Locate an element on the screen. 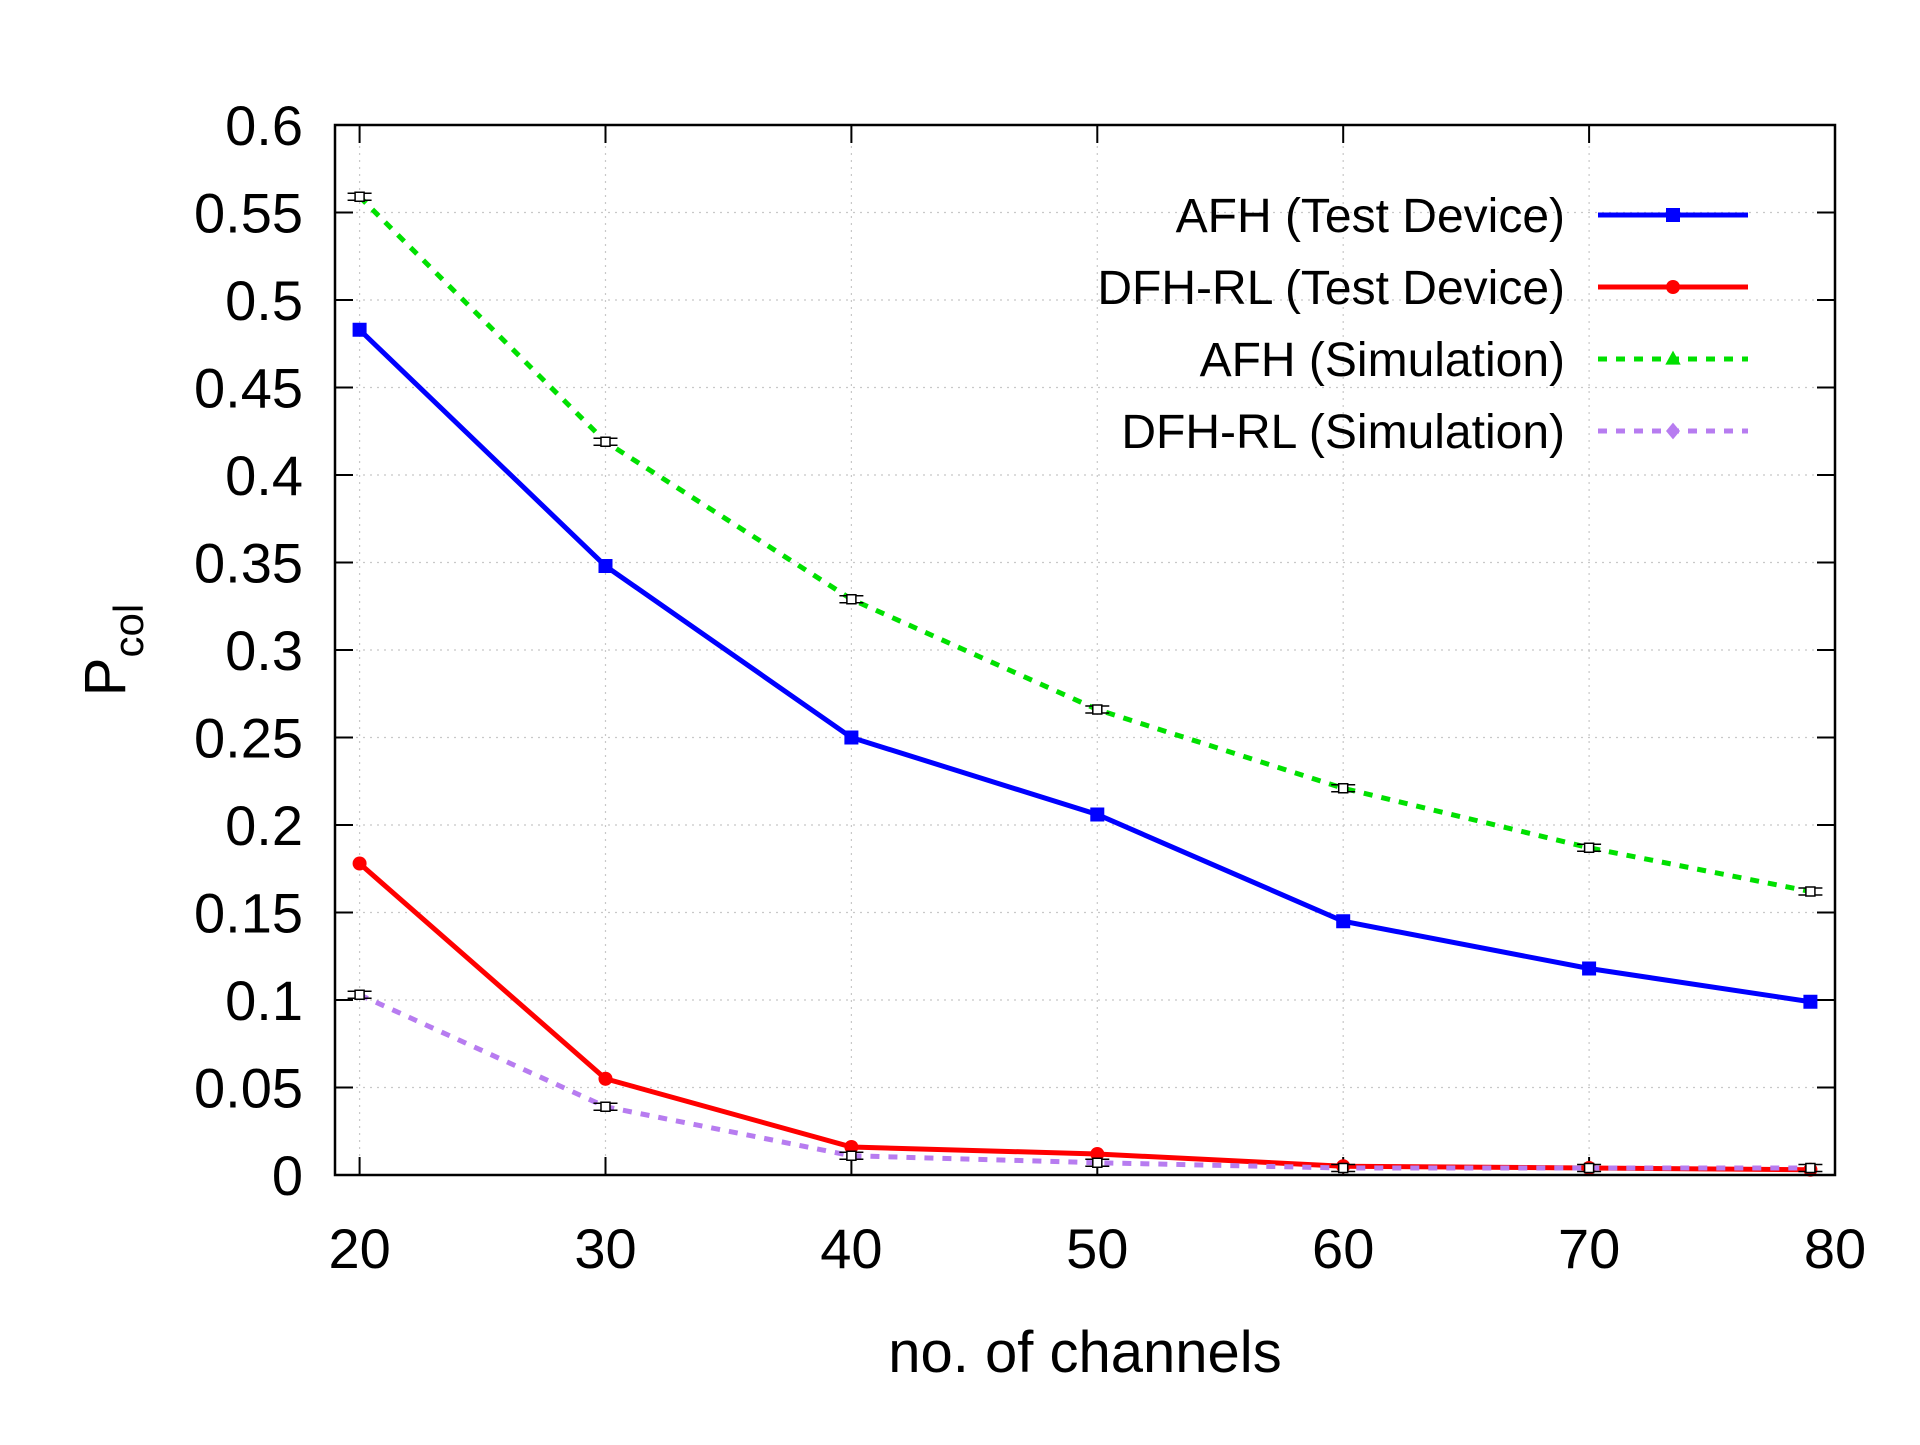  y-tick-label: 0.3 is located at coordinates (264, 650).